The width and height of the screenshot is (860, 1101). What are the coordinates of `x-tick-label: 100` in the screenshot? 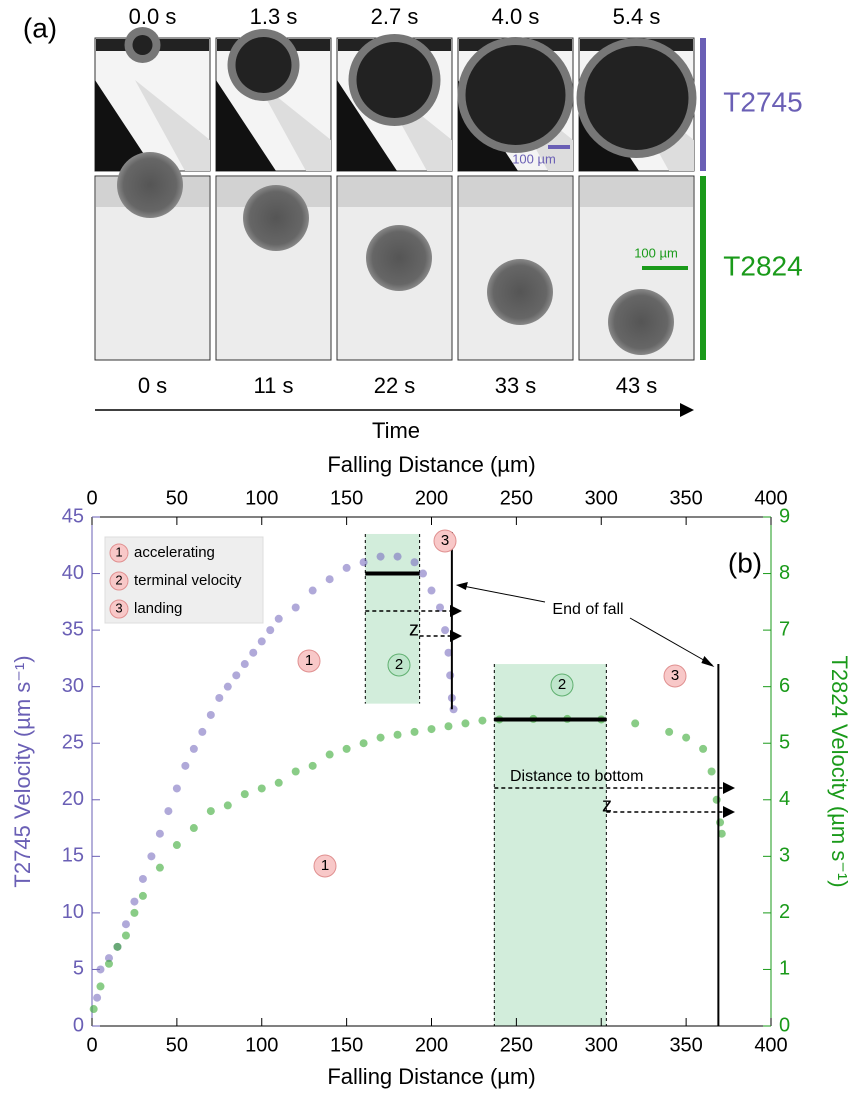 It's located at (261, 1045).